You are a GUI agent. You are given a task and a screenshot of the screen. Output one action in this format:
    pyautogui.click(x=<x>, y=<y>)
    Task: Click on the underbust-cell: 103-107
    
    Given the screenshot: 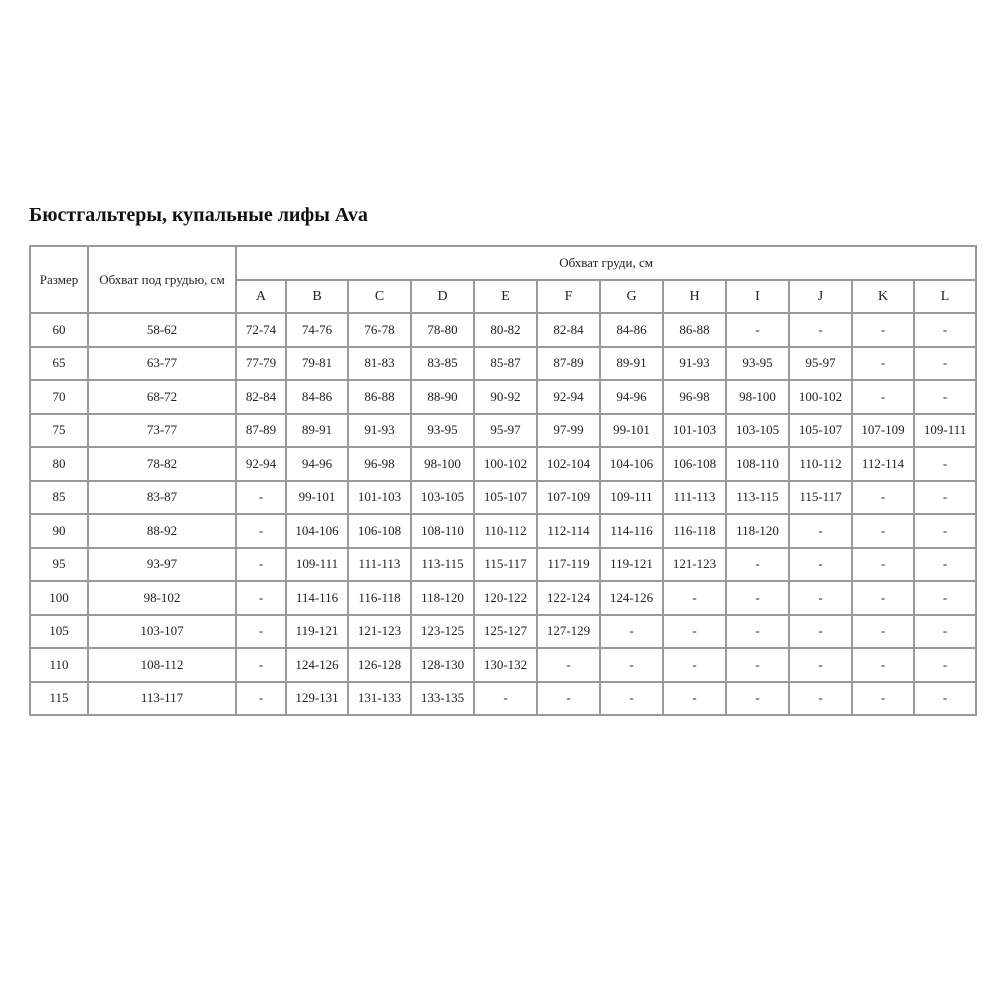 What is the action you would take?
    pyautogui.click(x=162, y=631)
    